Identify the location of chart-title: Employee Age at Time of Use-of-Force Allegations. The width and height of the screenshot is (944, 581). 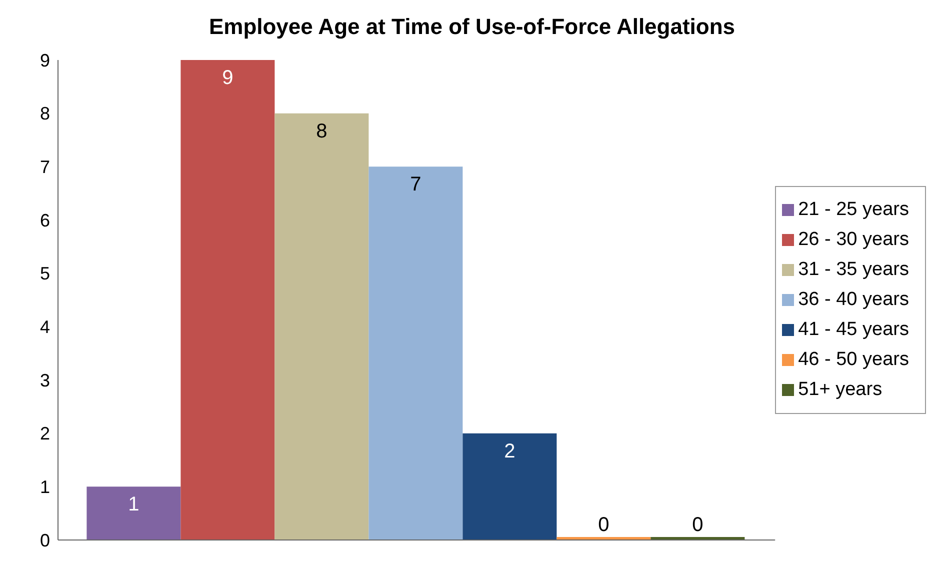
(472, 27).